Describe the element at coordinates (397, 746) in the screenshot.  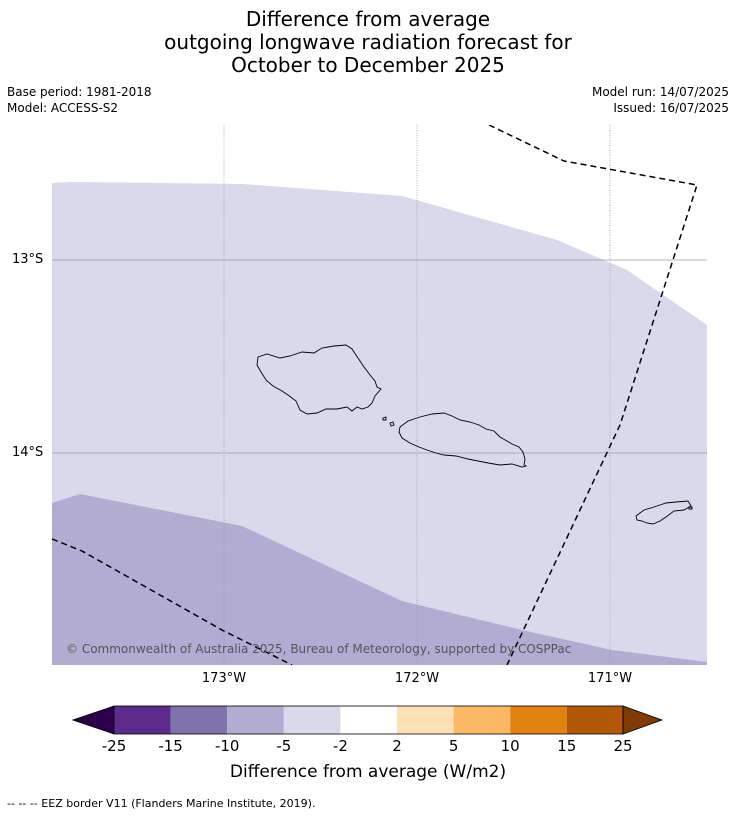
I see `colorbar-tick: 2` at that location.